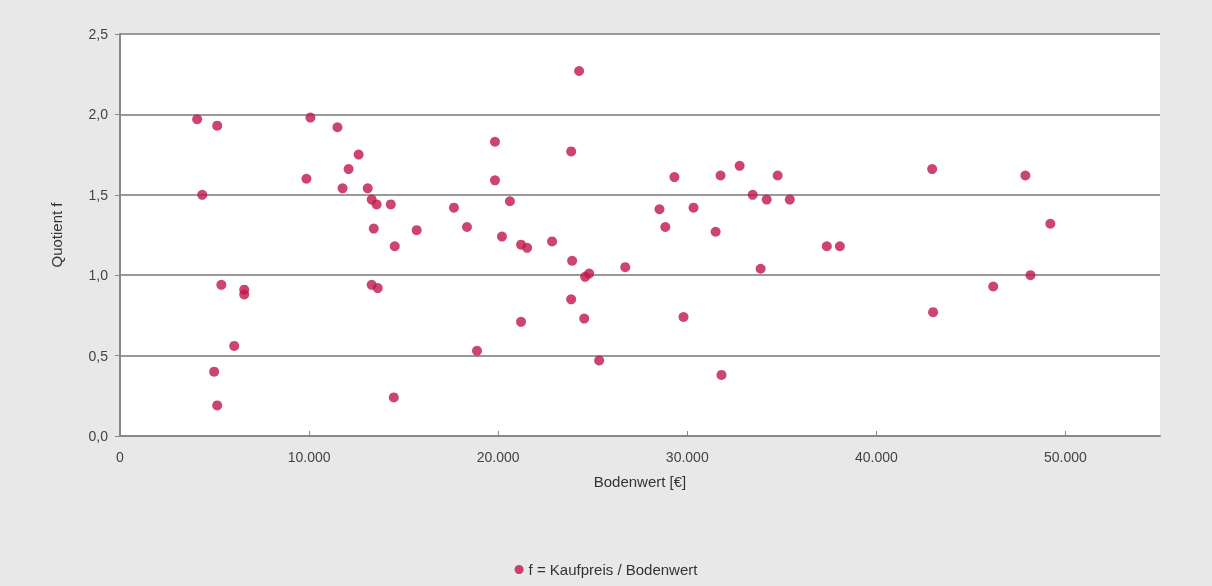 The height and width of the screenshot is (586, 1212). Describe the element at coordinates (687, 457) in the screenshot. I see `x-tick-label: 30.000` at that location.